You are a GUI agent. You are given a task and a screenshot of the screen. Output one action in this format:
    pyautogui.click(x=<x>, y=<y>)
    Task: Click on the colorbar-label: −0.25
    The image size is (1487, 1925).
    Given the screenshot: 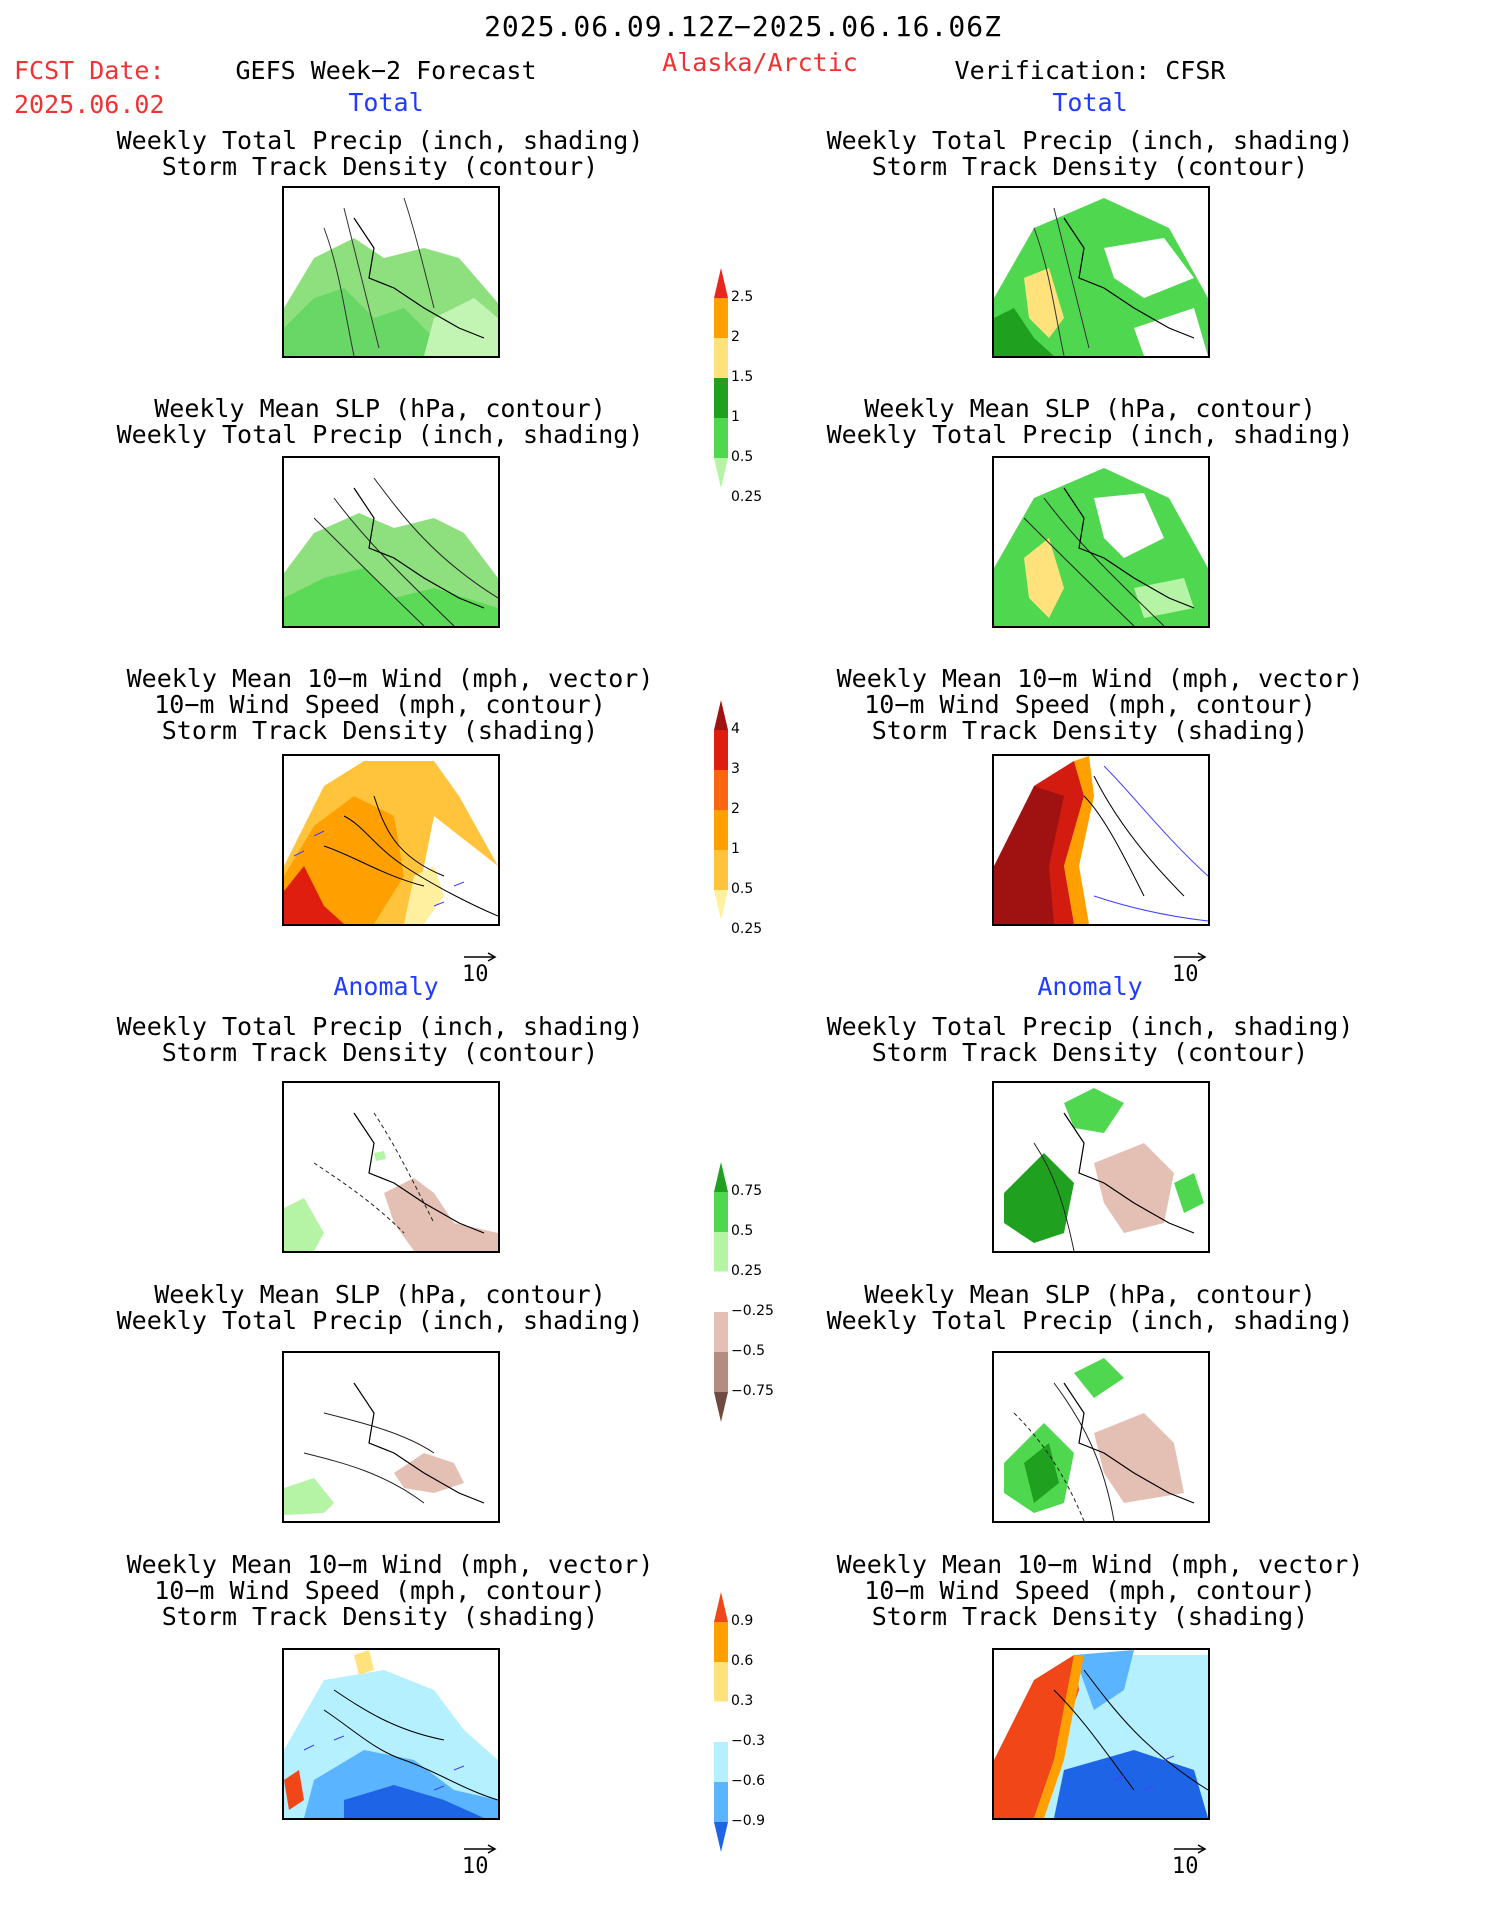 What is the action you would take?
    pyautogui.click(x=752, y=1311)
    